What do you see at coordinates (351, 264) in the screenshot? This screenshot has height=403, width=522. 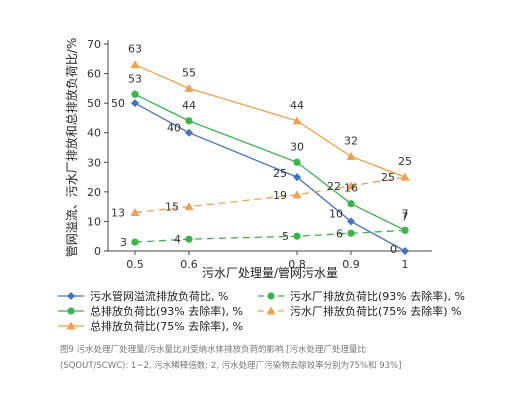 I see `x-tick-label: 0.9` at bounding box center [351, 264].